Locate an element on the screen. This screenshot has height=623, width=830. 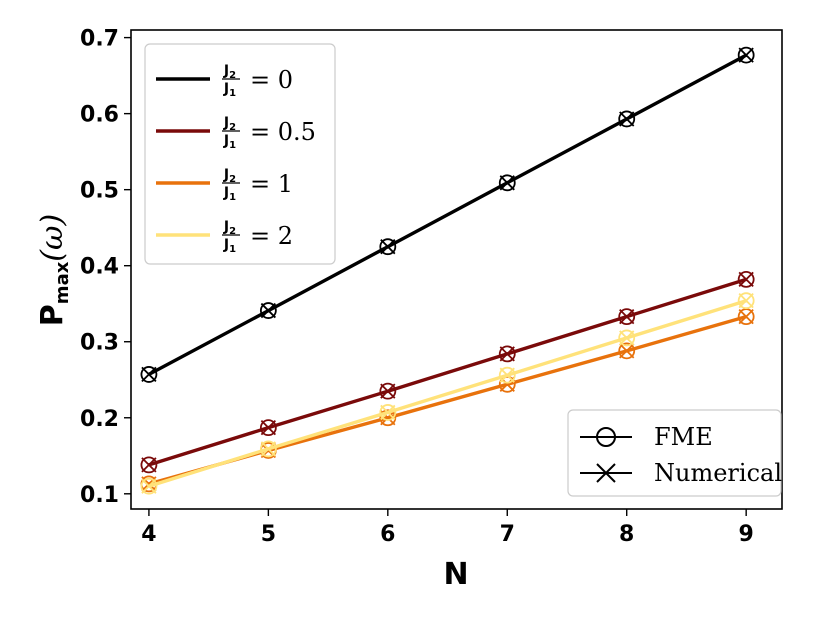
legend-label-1: = 0.5 is located at coordinates (283, 132).